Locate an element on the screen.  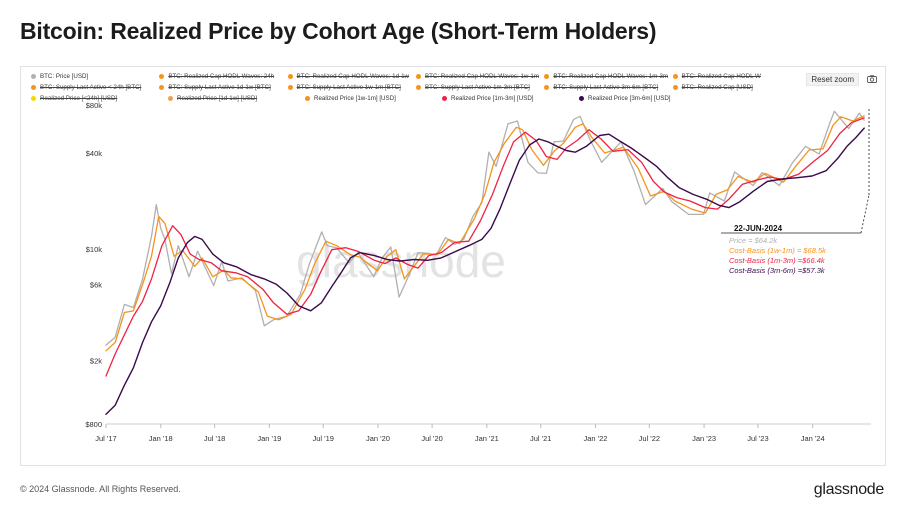
legend-item: BTC: Realized Cap HODL Waves: 1d-1w is located at coordinates (351, 76).